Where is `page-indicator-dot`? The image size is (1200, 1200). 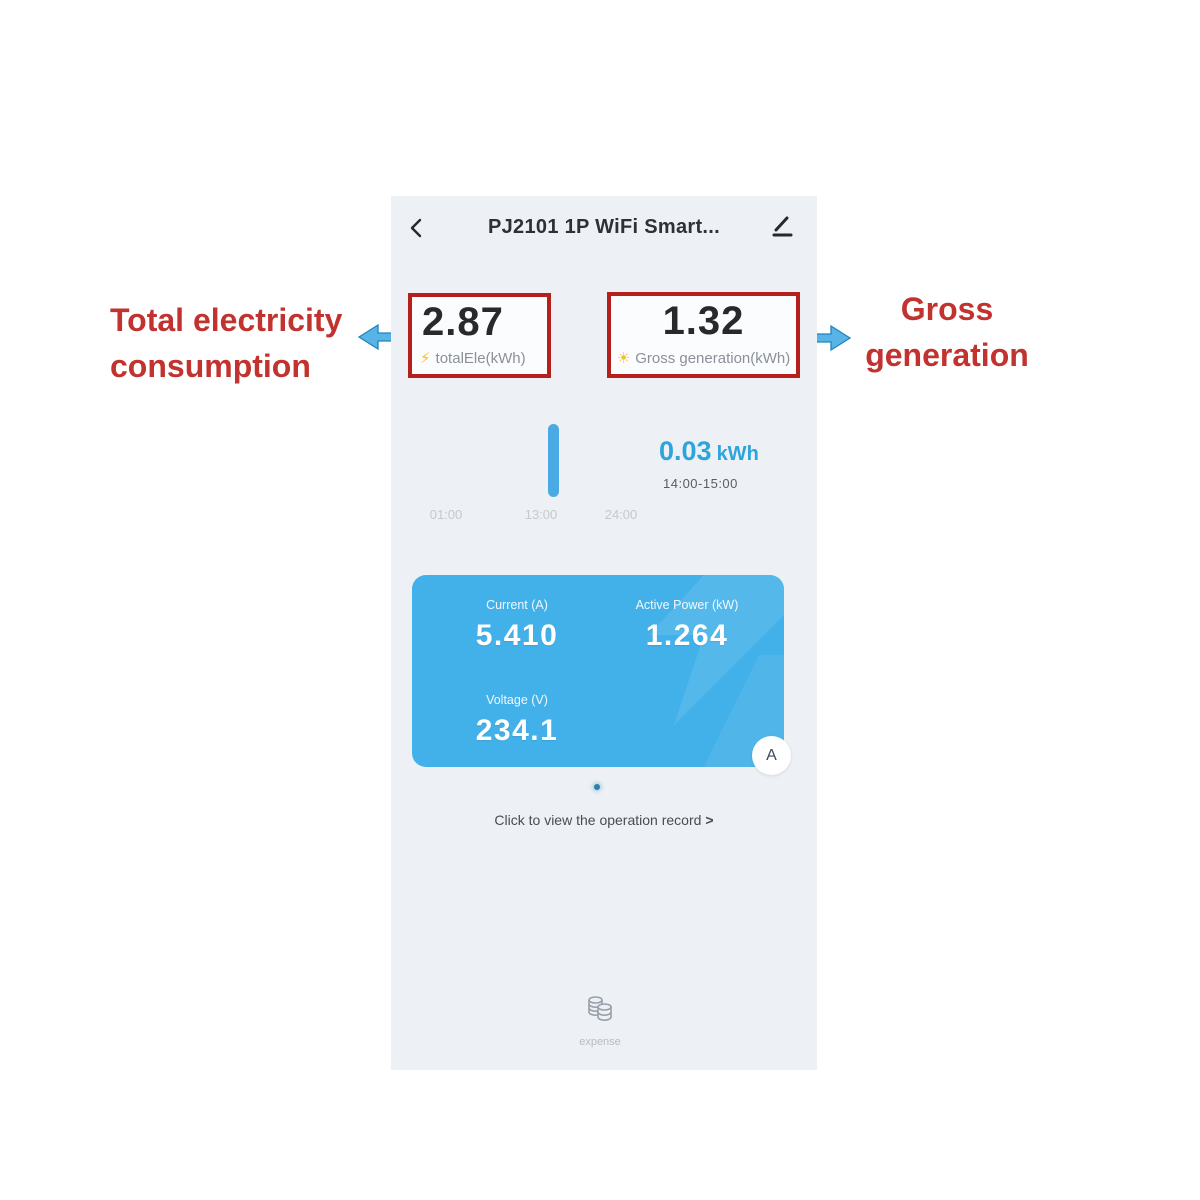
page-indicator-dot is located at coordinates (597, 787).